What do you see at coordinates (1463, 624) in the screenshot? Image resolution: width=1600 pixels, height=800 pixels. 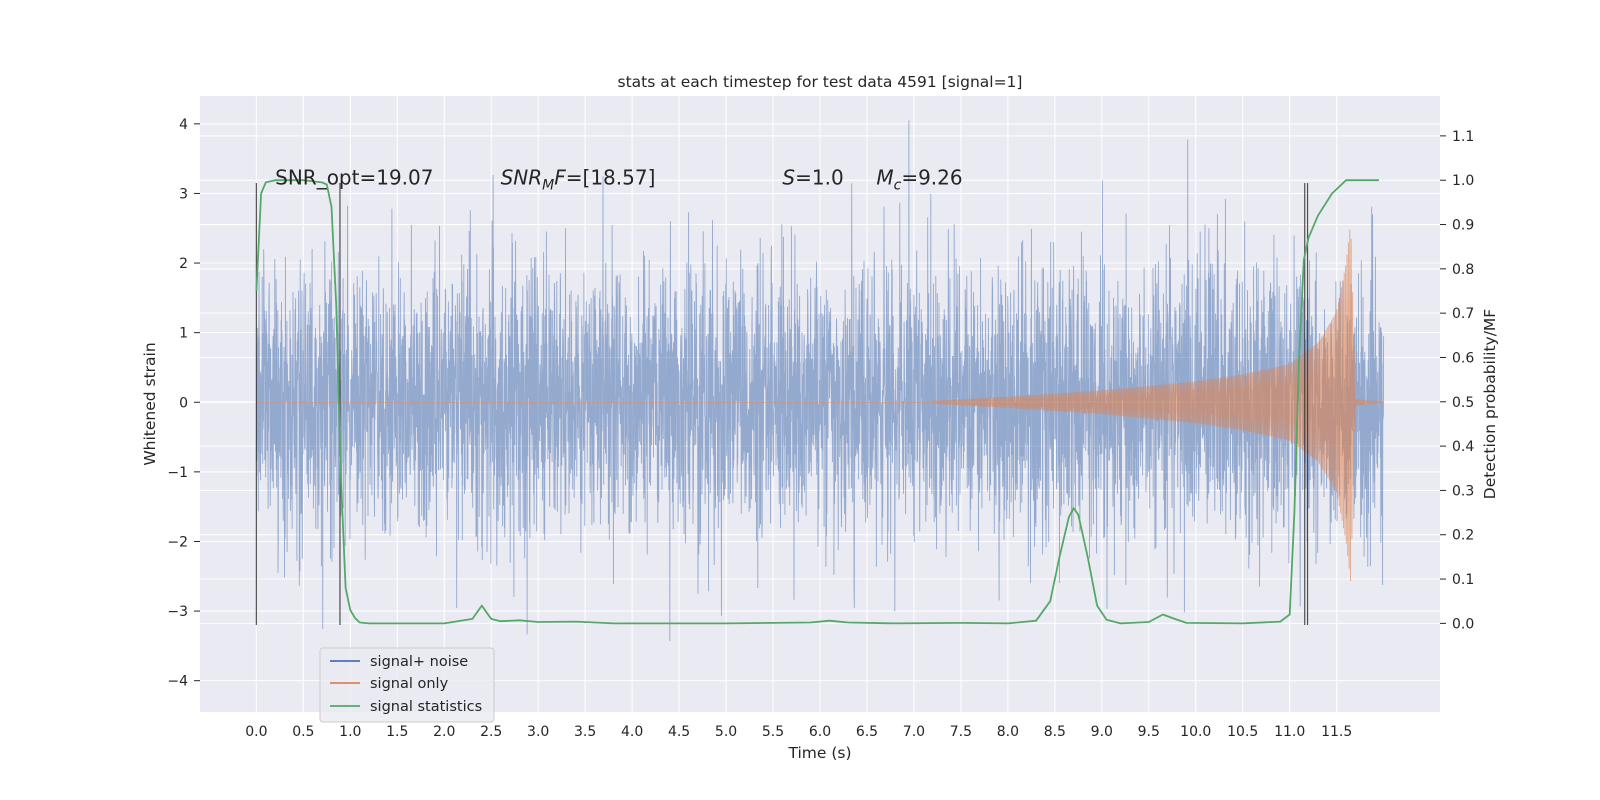 I see `y-right-tick-label: 0.0` at bounding box center [1463, 624].